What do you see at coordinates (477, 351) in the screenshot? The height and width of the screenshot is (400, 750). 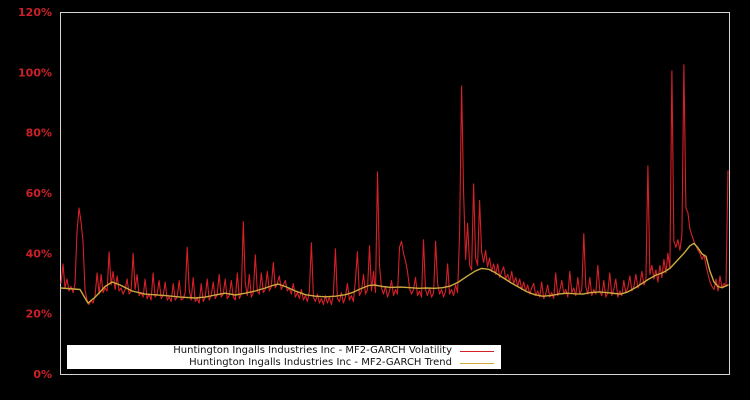 I see `legend-line-sample-volatility` at bounding box center [477, 351].